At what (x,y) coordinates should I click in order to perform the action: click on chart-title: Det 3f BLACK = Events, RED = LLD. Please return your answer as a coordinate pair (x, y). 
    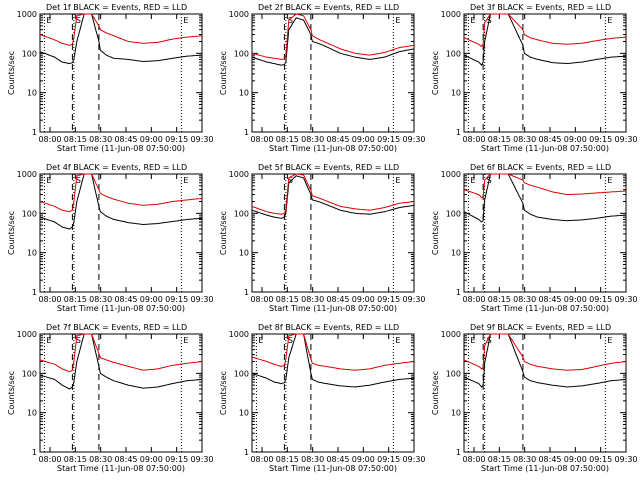
    Looking at the image, I should click on (540, 7).